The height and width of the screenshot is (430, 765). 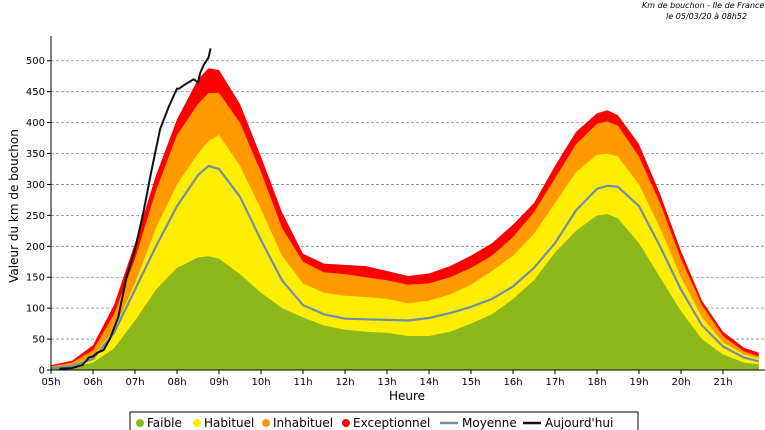 I want to click on legend-label: Faible, so click(x=164, y=423).